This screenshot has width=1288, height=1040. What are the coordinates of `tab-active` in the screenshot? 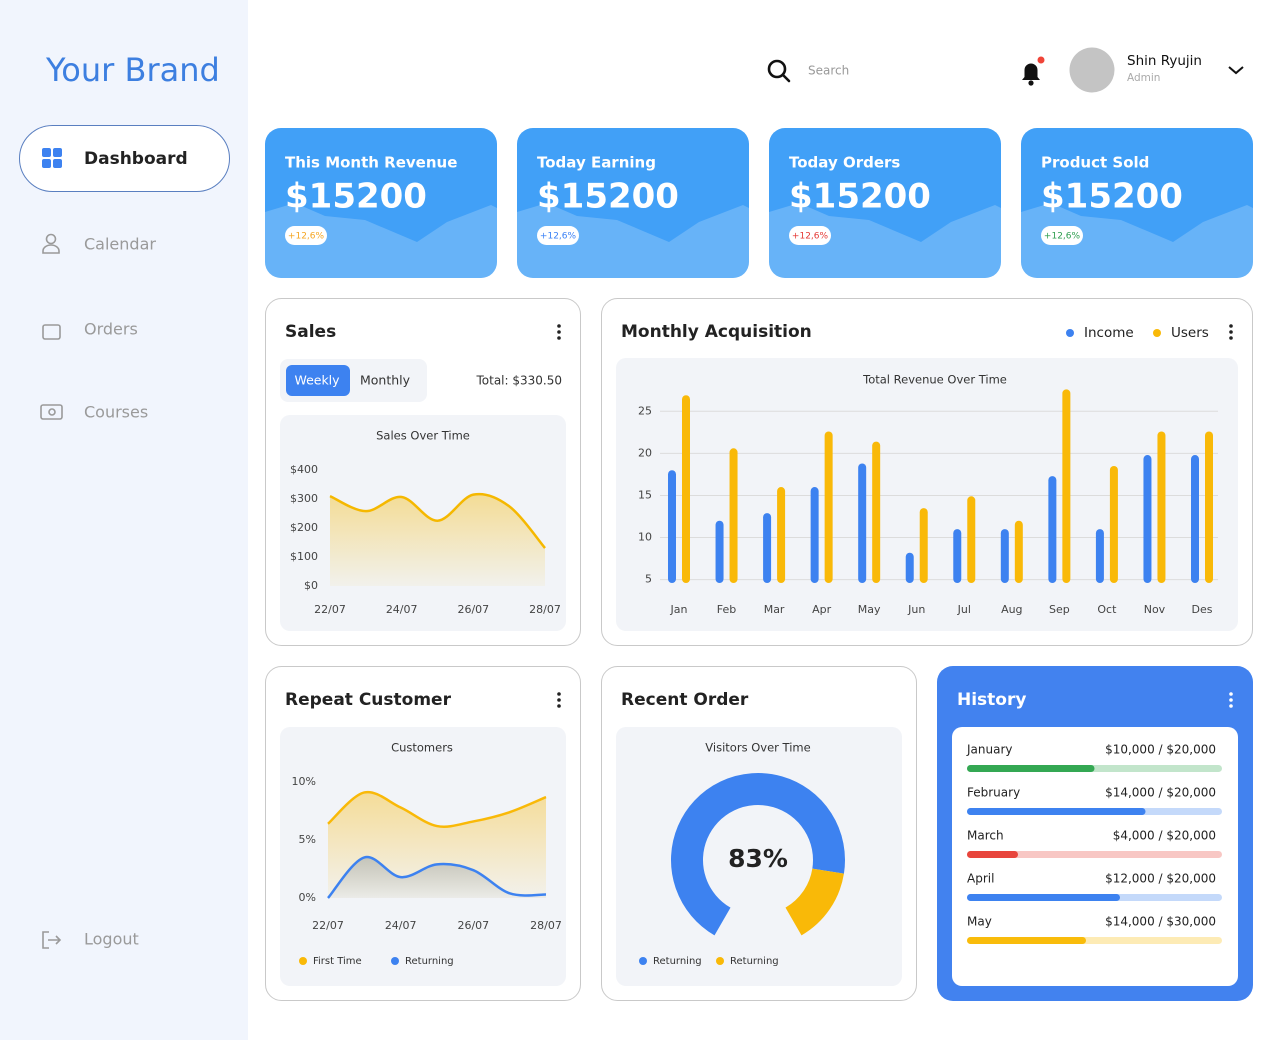 It's located at (318, 380).